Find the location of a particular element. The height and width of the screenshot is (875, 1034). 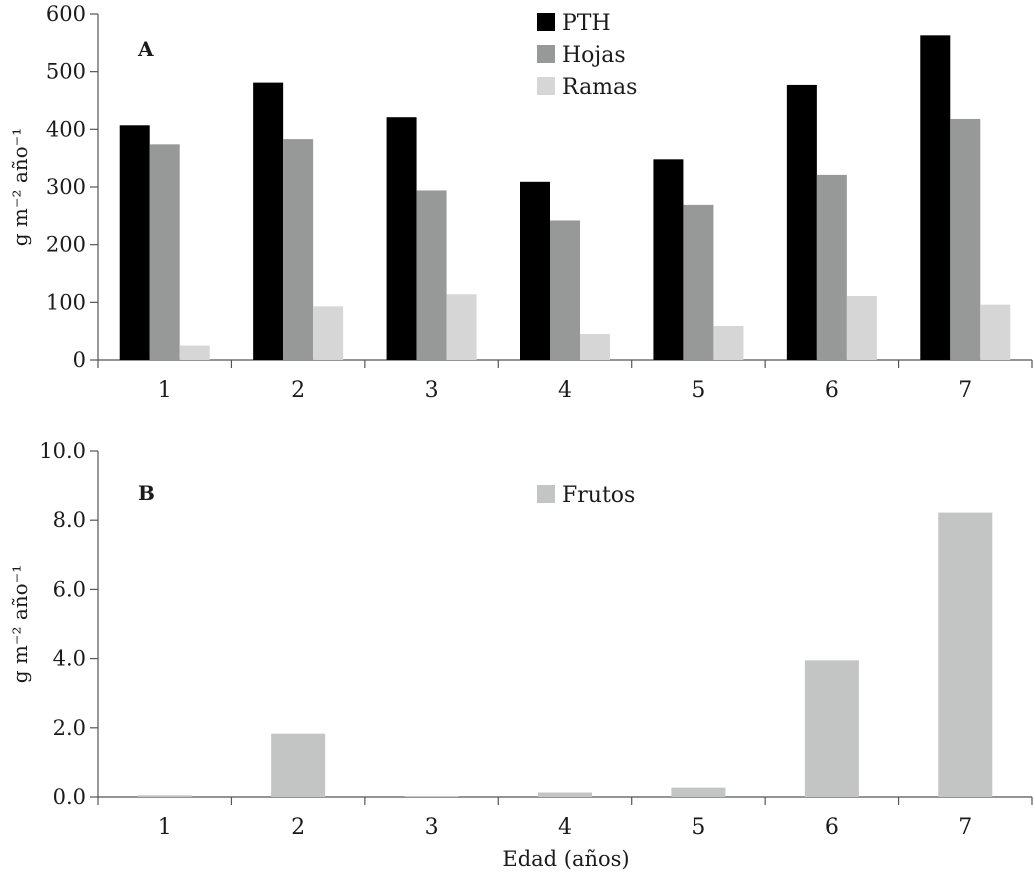

panel-a-y-tick-label: 200 is located at coordinates (66, 245).